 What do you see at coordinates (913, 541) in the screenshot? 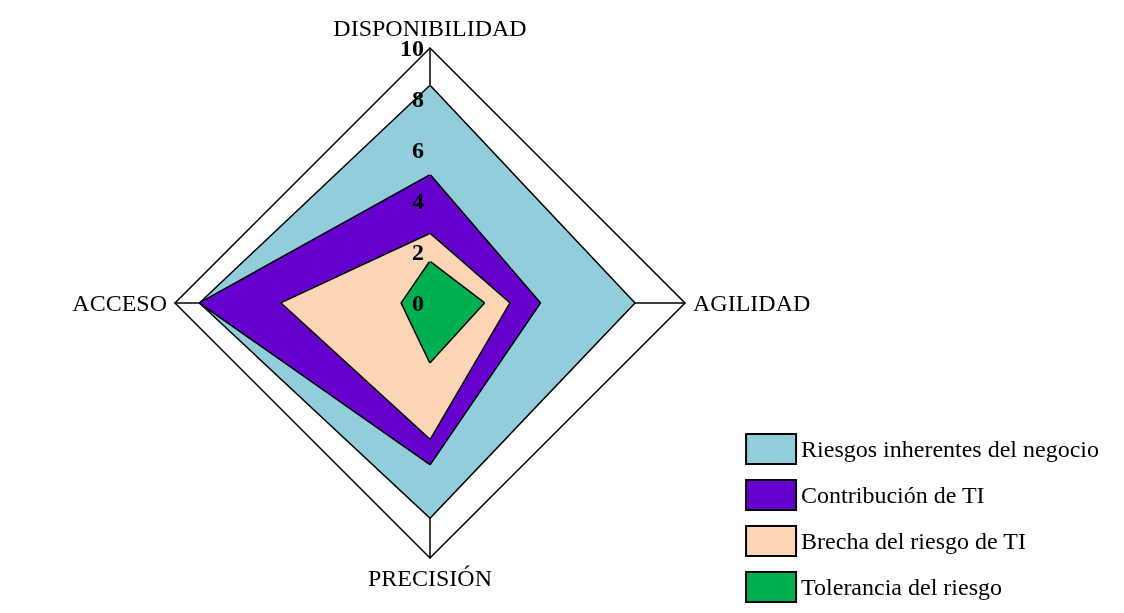
I see `legend-label: Brecha del riesgo de TI` at bounding box center [913, 541].